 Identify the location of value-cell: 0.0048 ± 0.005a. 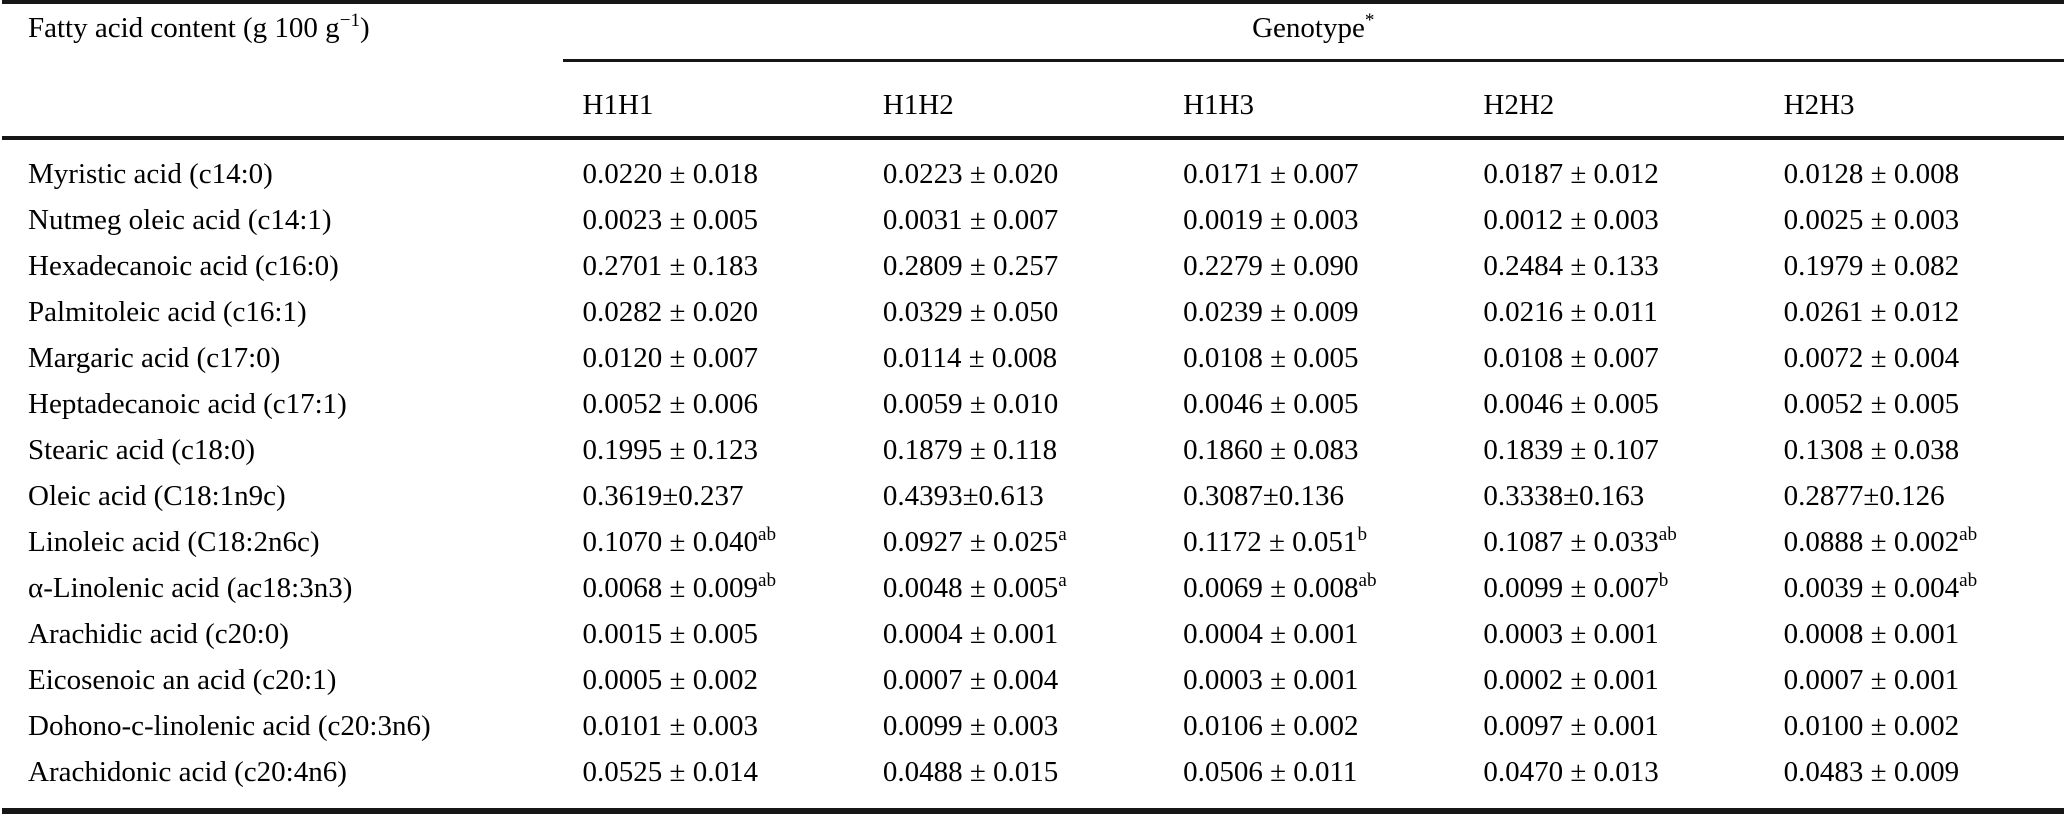
(1013, 588).